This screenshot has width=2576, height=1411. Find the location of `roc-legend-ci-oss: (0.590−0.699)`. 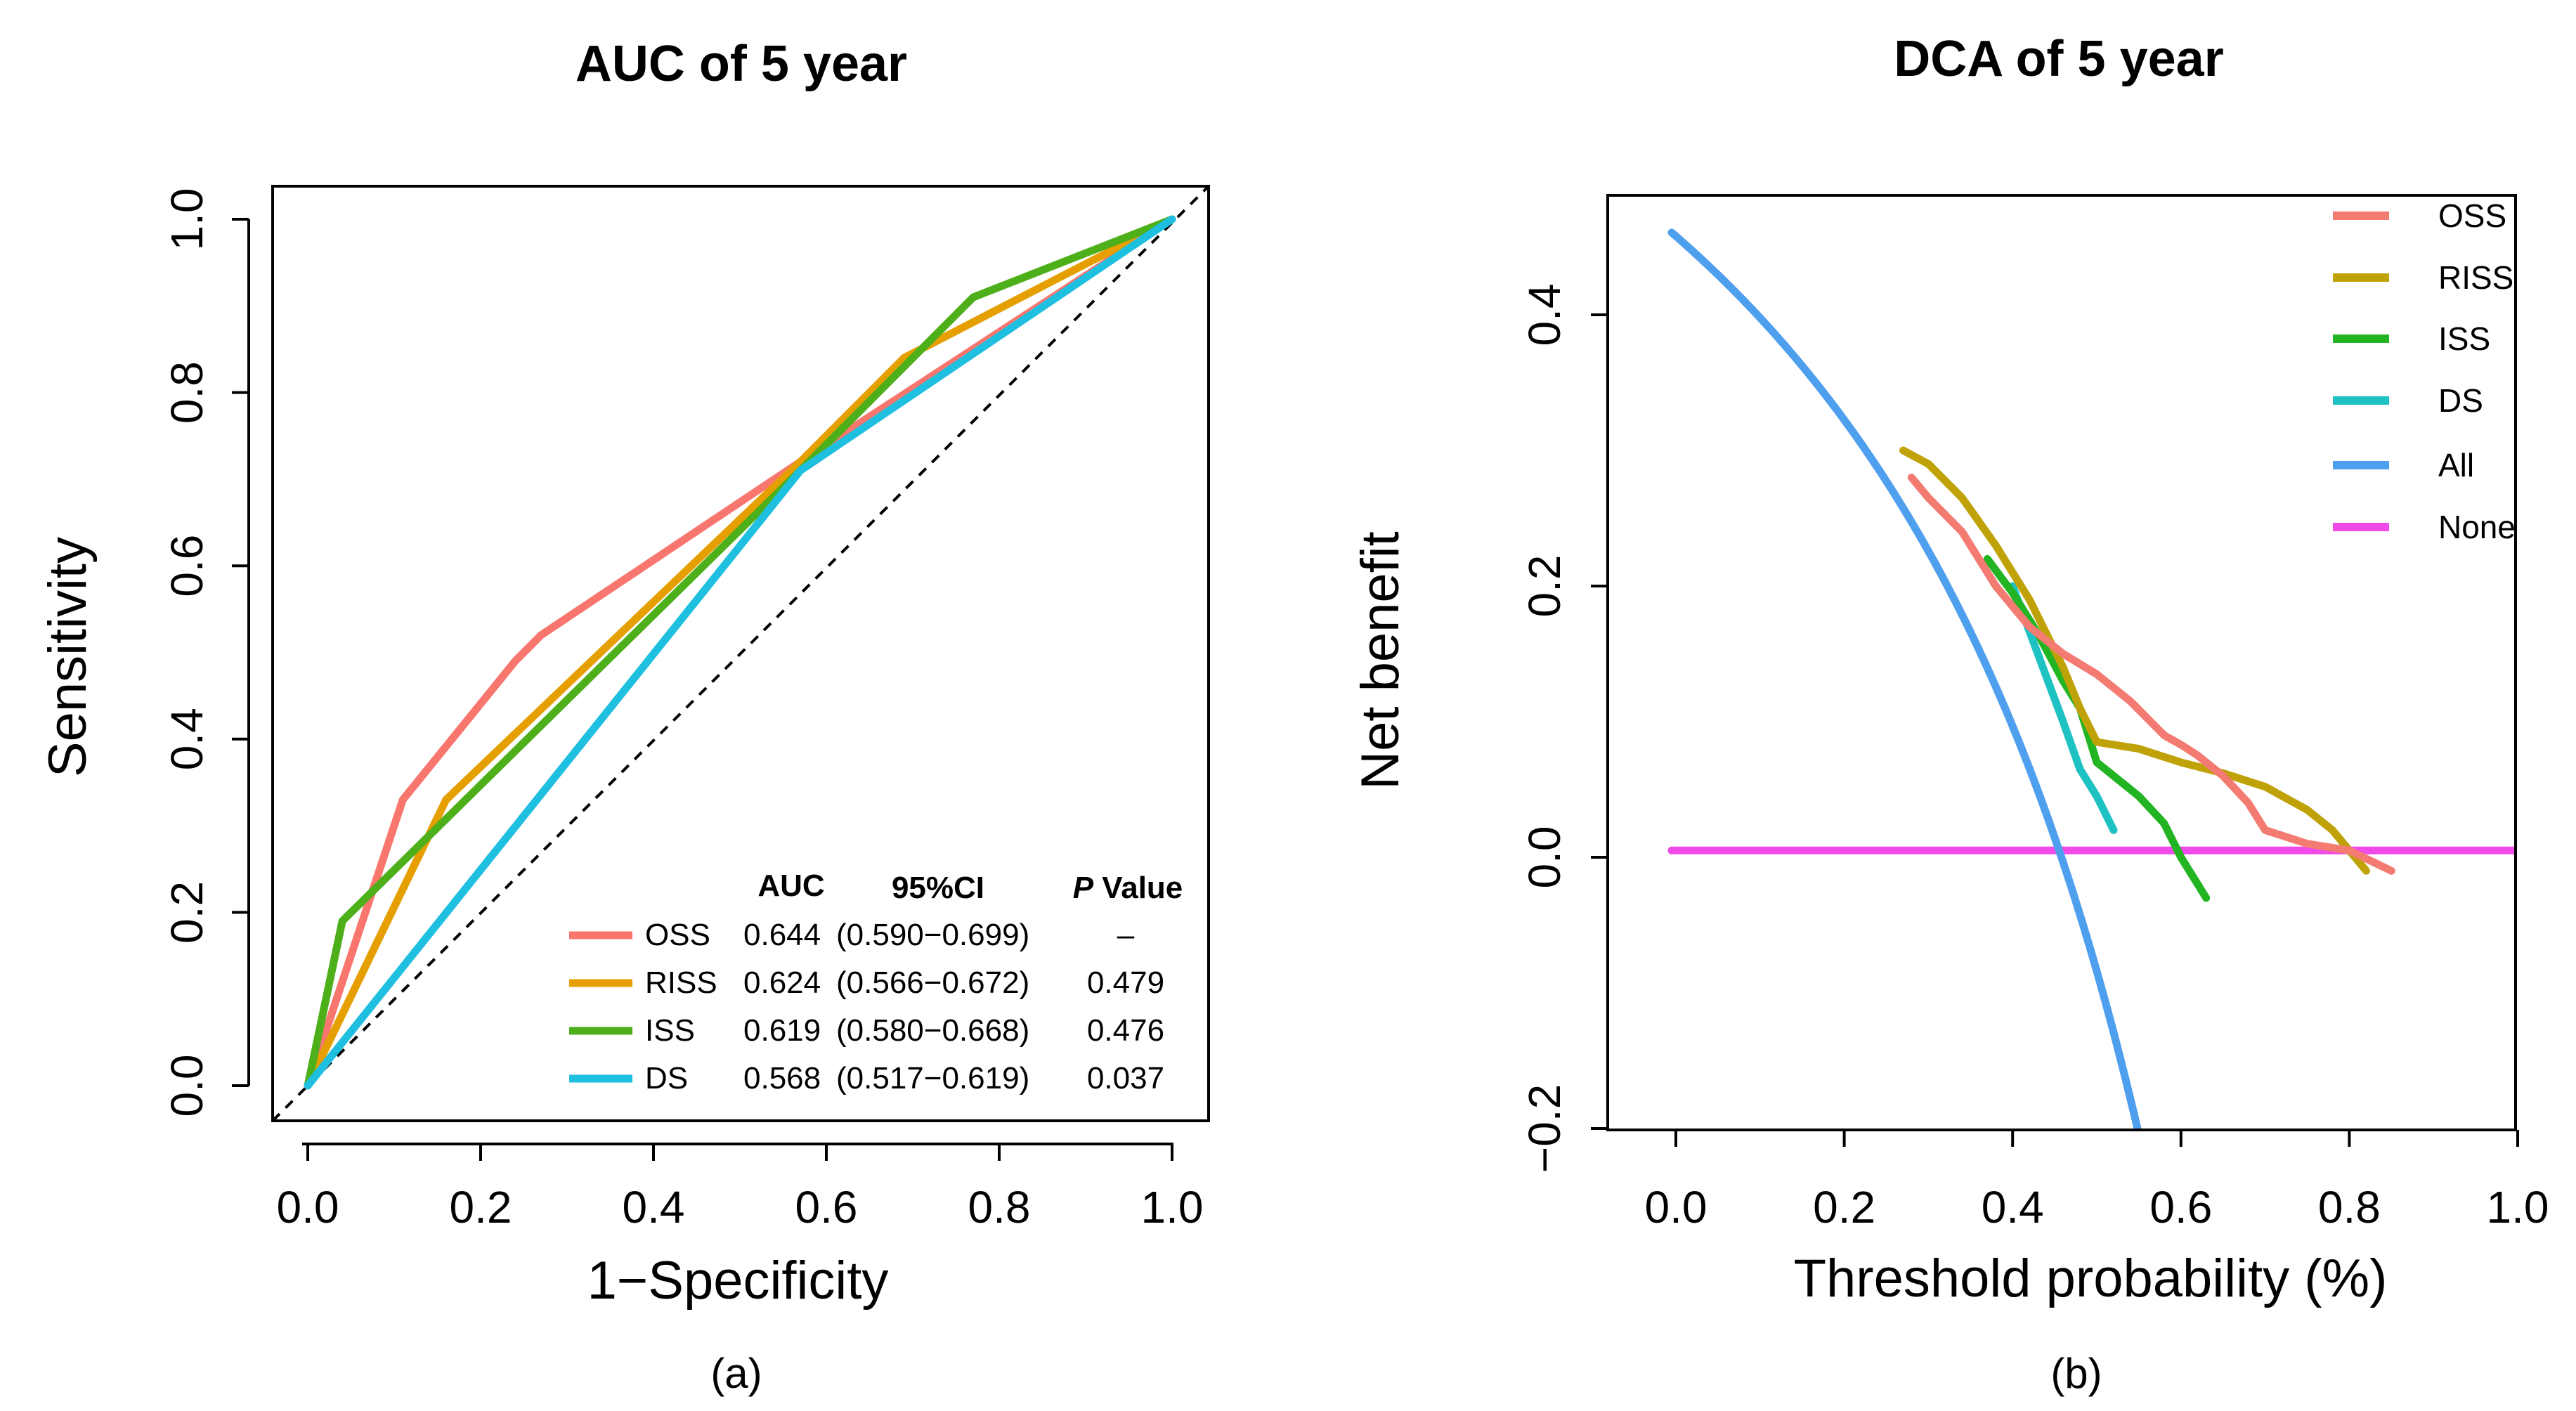

roc-legend-ci-oss: (0.590−0.699) is located at coordinates (932, 935).